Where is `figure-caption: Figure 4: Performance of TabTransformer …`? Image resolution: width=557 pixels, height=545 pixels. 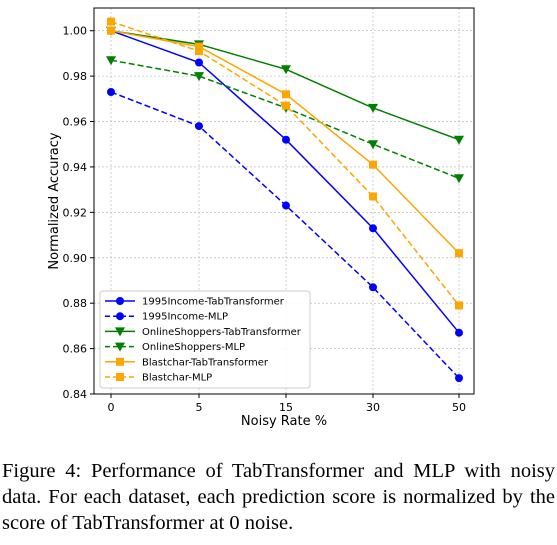 figure-caption: Figure 4: Performance of TabTransformer … is located at coordinates (278, 497).